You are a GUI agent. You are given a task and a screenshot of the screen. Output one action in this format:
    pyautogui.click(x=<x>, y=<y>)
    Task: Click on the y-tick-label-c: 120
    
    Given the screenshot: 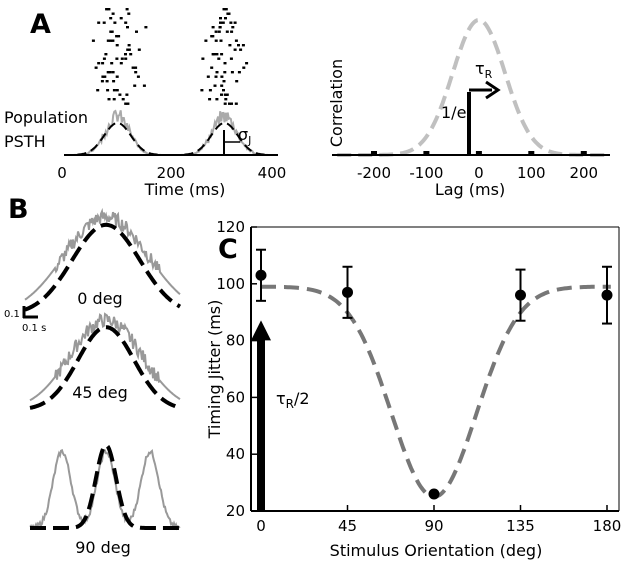 What is the action you would take?
    pyautogui.click(x=230, y=227)
    